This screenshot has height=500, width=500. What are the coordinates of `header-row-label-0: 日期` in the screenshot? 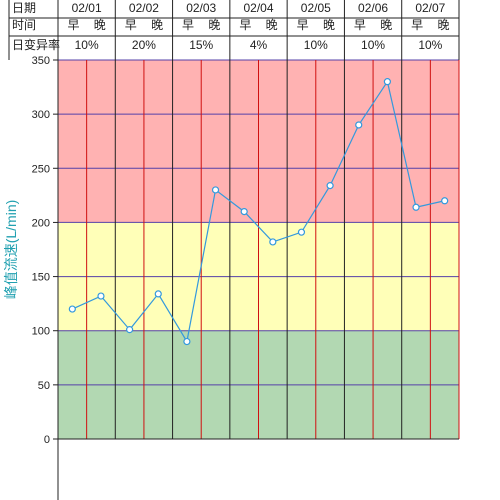 It's located at (24, 8).